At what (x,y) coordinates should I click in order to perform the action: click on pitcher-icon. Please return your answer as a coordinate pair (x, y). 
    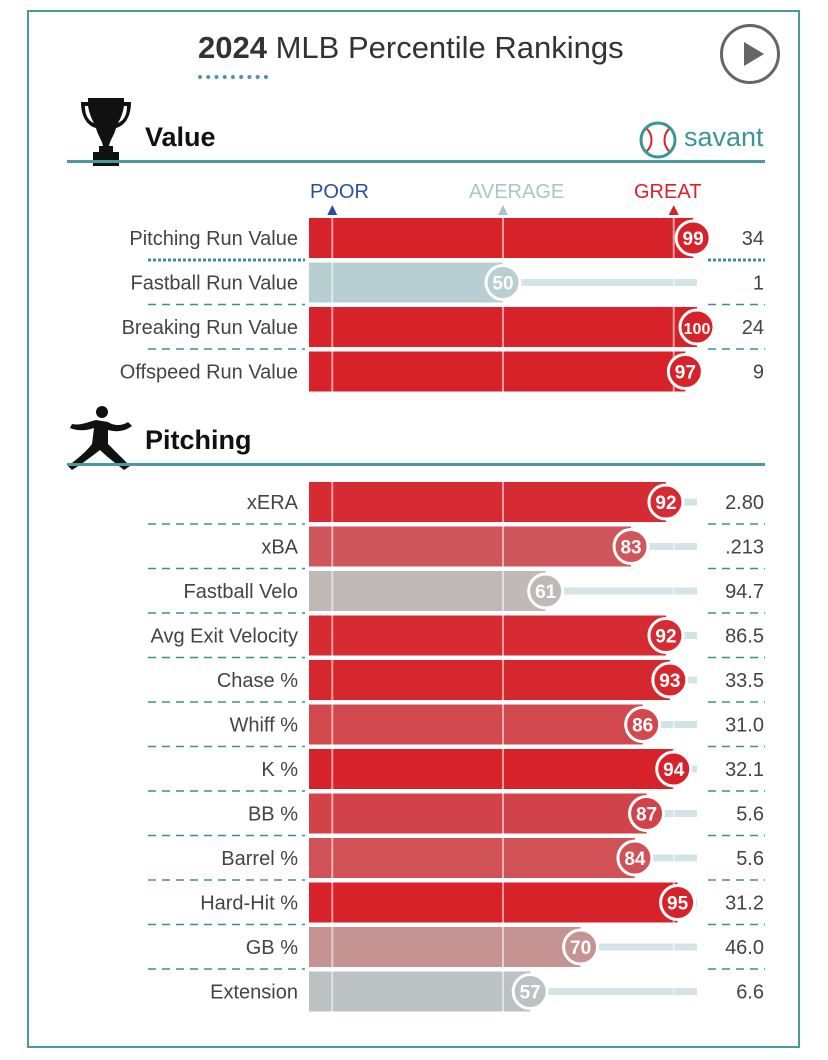
    Looking at the image, I should click on (100, 438).